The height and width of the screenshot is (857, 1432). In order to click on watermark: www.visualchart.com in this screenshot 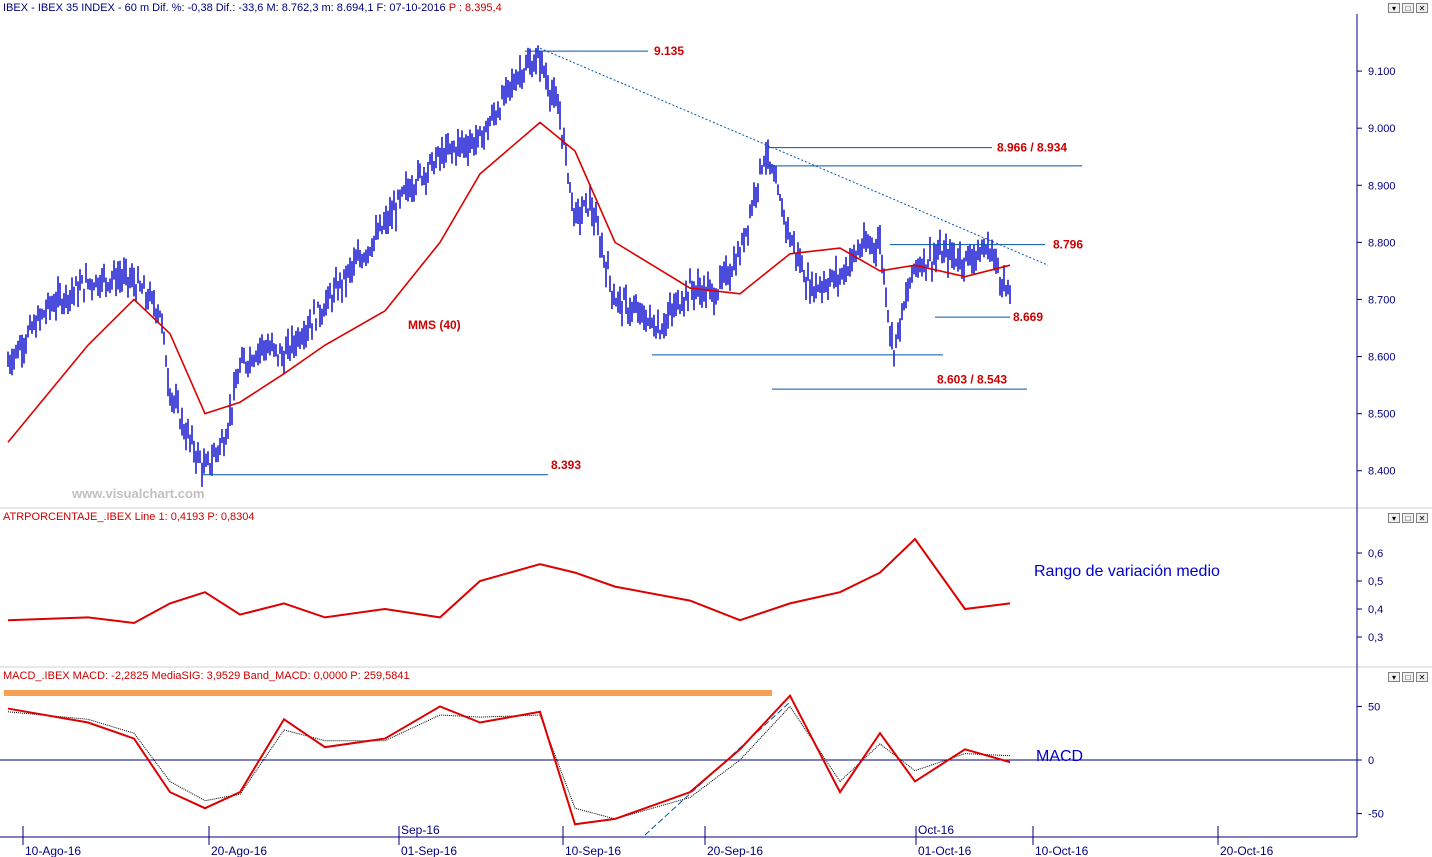, I will do `click(137, 493)`.